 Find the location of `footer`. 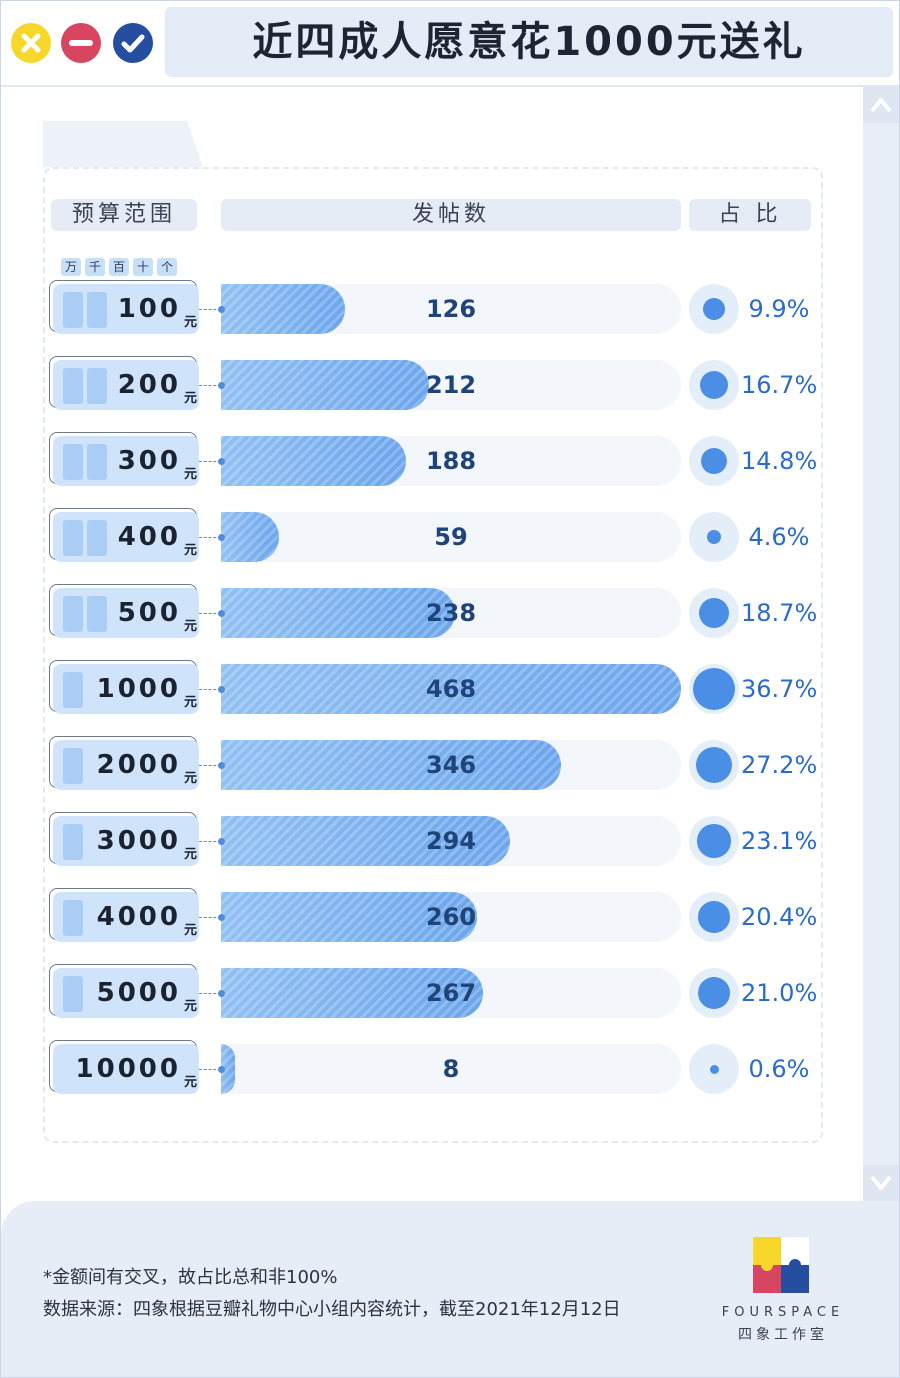

footer is located at coordinates (450, 1289).